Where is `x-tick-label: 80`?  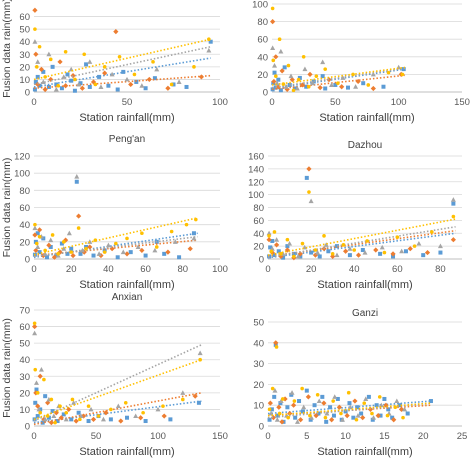
x-tick-label: 80 is located at coordinates (440, 269).